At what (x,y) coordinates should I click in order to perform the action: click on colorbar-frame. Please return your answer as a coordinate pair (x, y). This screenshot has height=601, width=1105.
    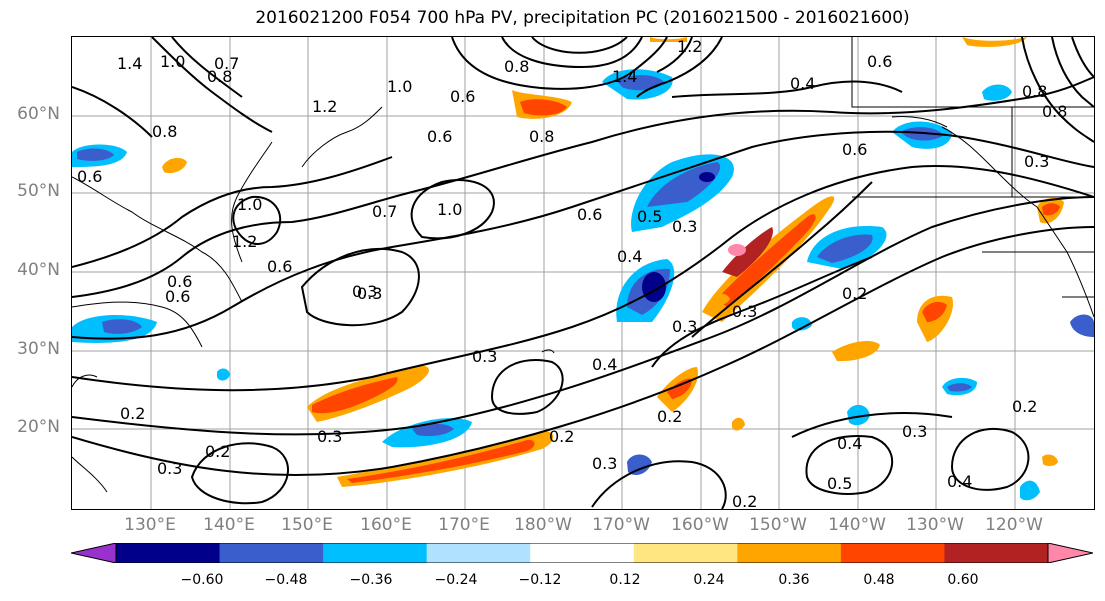
    Looking at the image, I should click on (582, 553).